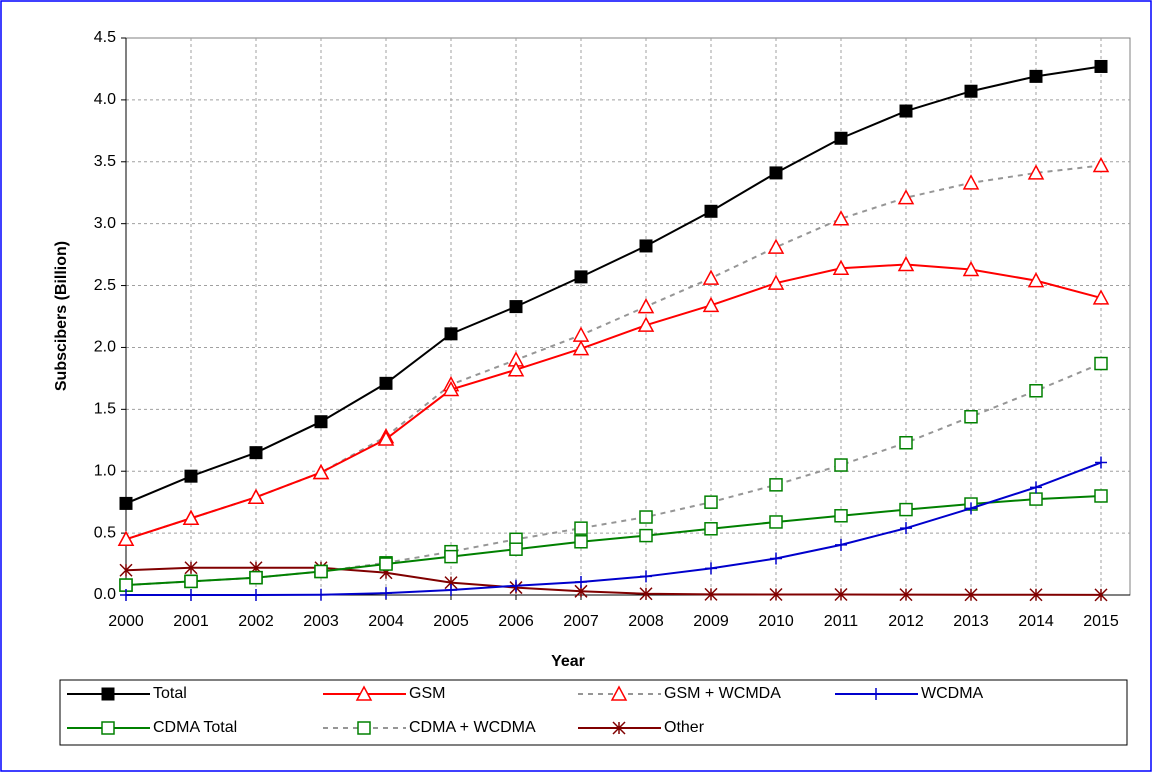 This screenshot has width=1152, height=777. What do you see at coordinates (105, 409) in the screenshot?
I see `y-tick-label: 1.5` at bounding box center [105, 409].